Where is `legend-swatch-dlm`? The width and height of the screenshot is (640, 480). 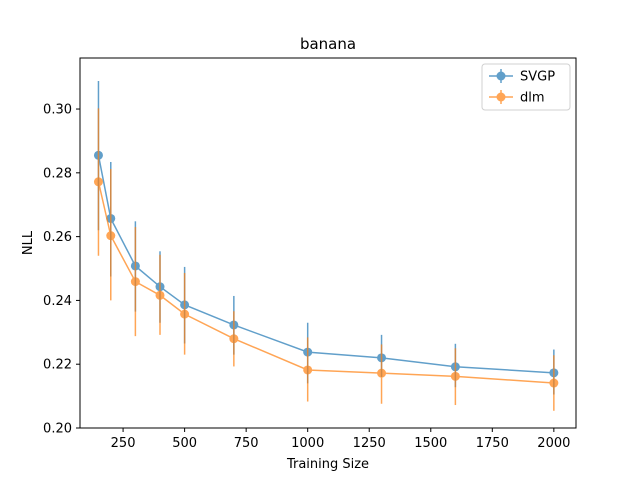
legend-swatch-dlm is located at coordinates (501, 97).